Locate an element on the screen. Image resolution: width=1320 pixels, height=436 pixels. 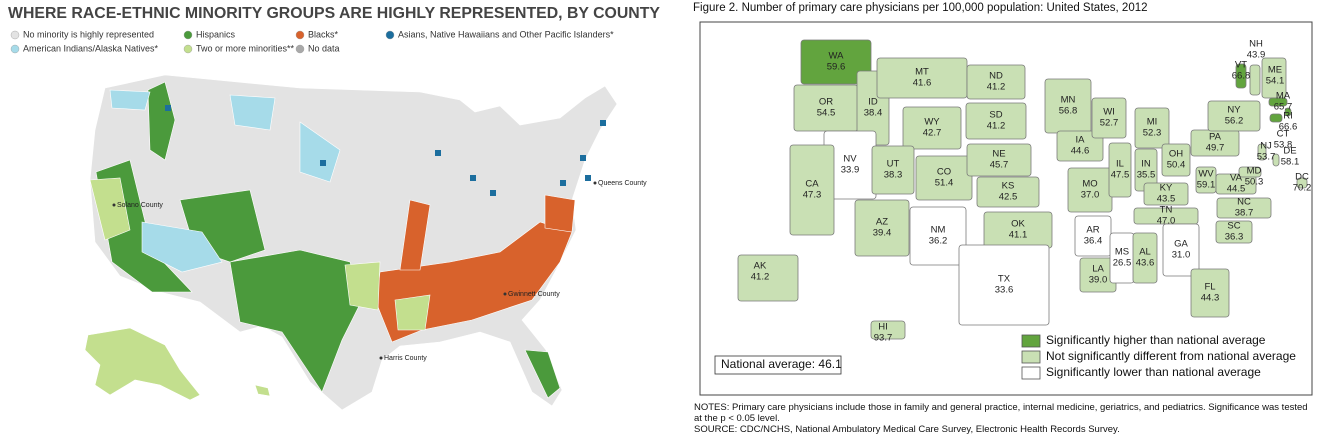
state-abbr: WI is located at coordinates (1109, 112).